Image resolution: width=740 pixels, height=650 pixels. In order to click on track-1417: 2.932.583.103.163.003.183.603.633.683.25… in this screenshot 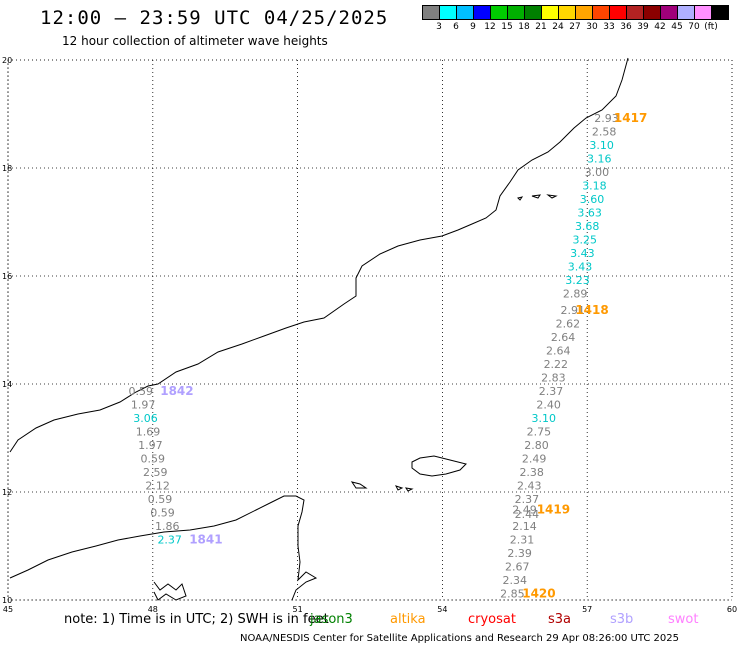, I will do `click(606, 199)`.